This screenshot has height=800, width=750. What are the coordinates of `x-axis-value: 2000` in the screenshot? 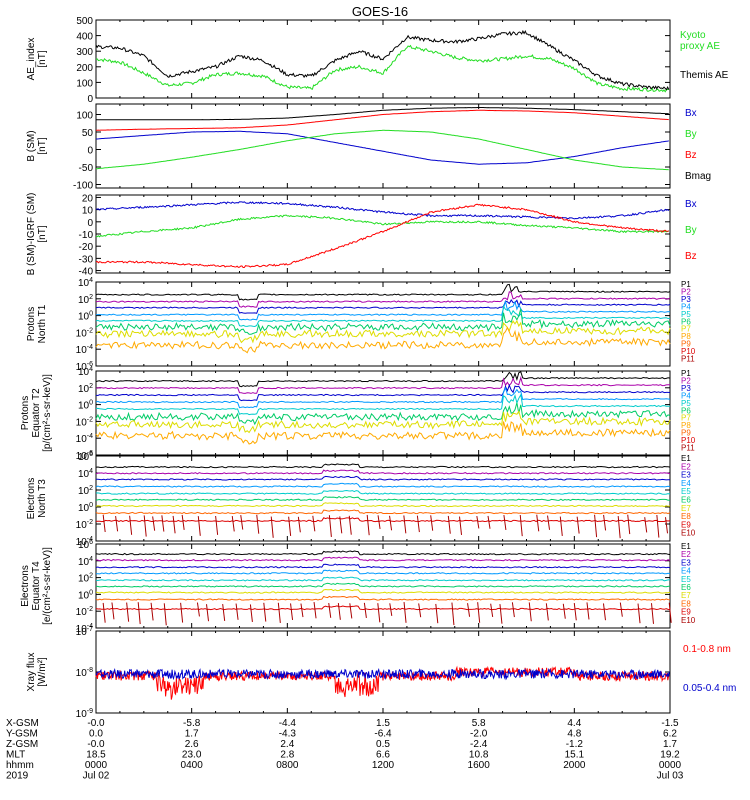 It's located at (574, 765).